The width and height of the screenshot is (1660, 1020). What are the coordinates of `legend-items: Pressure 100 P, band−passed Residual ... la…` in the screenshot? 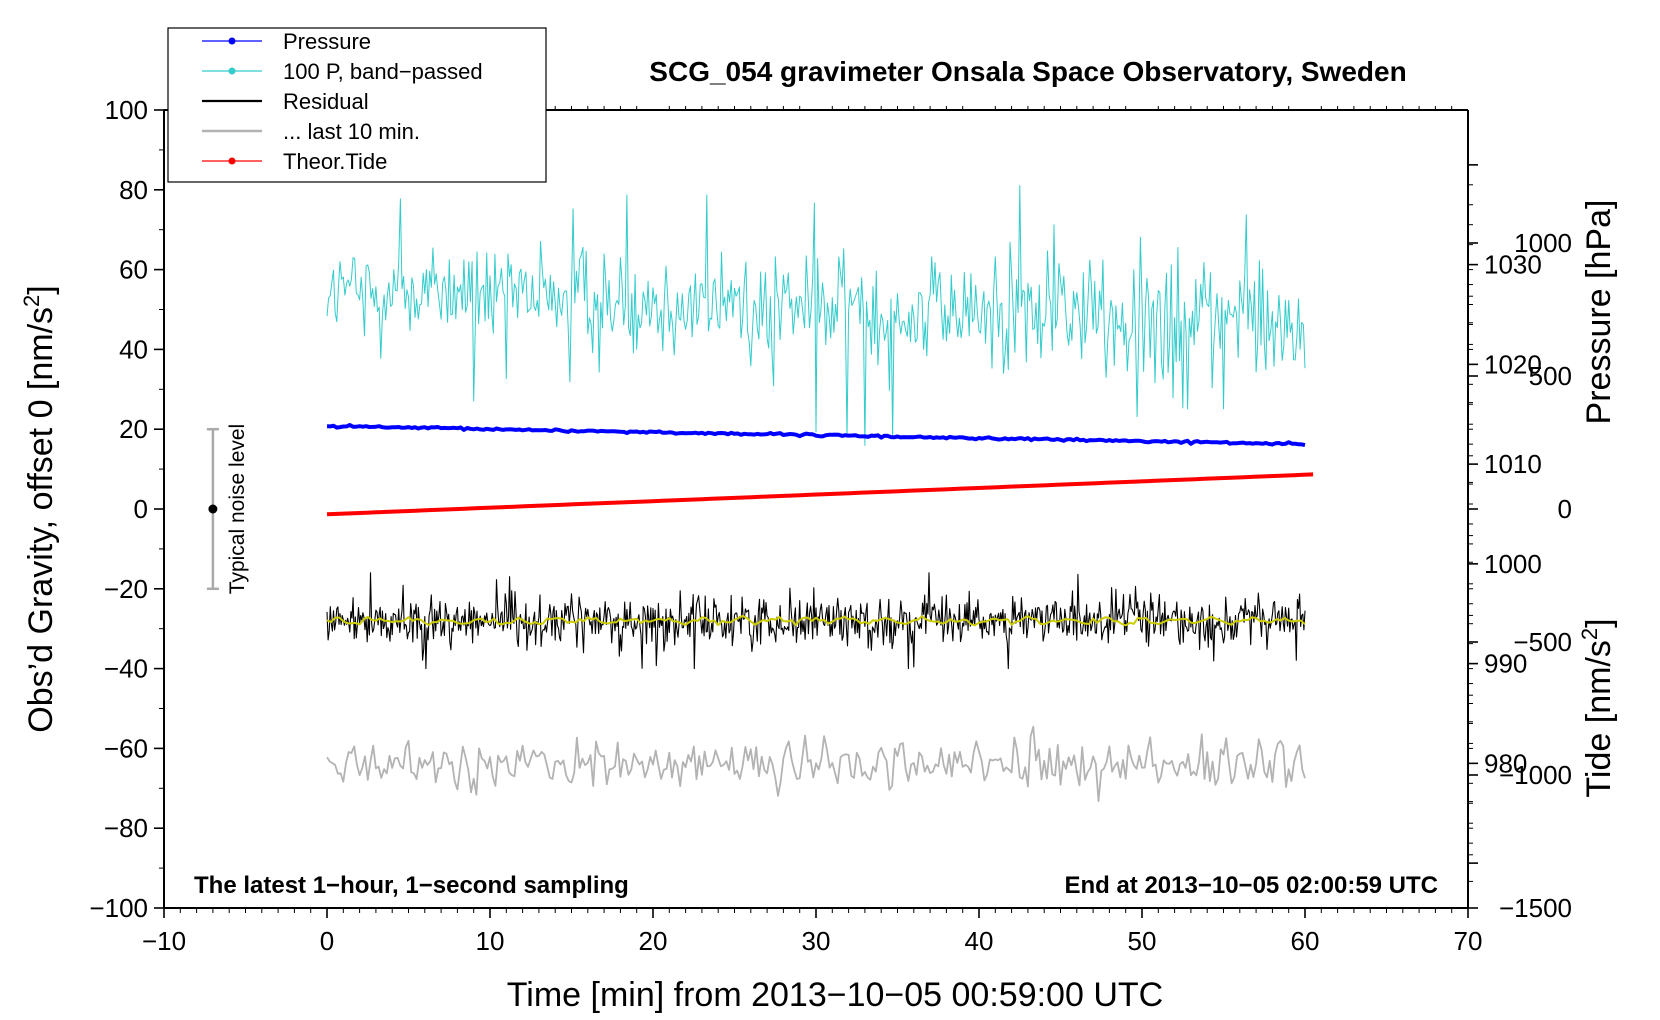 It's located at (342, 101).